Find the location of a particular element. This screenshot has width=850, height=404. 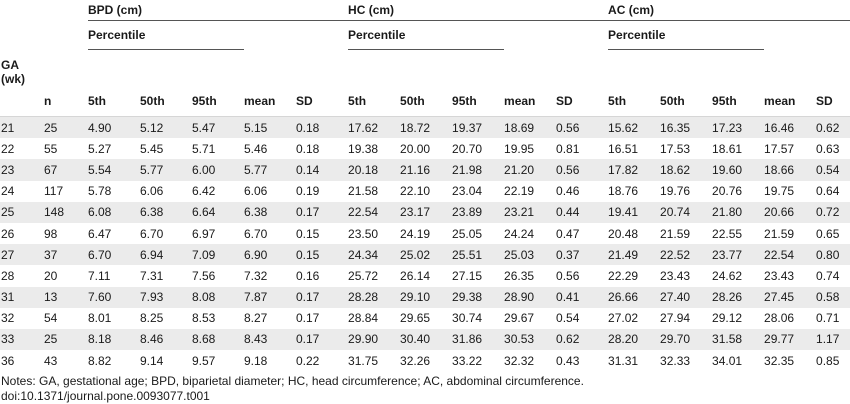

table-cell: 37 is located at coordinates (66, 255).